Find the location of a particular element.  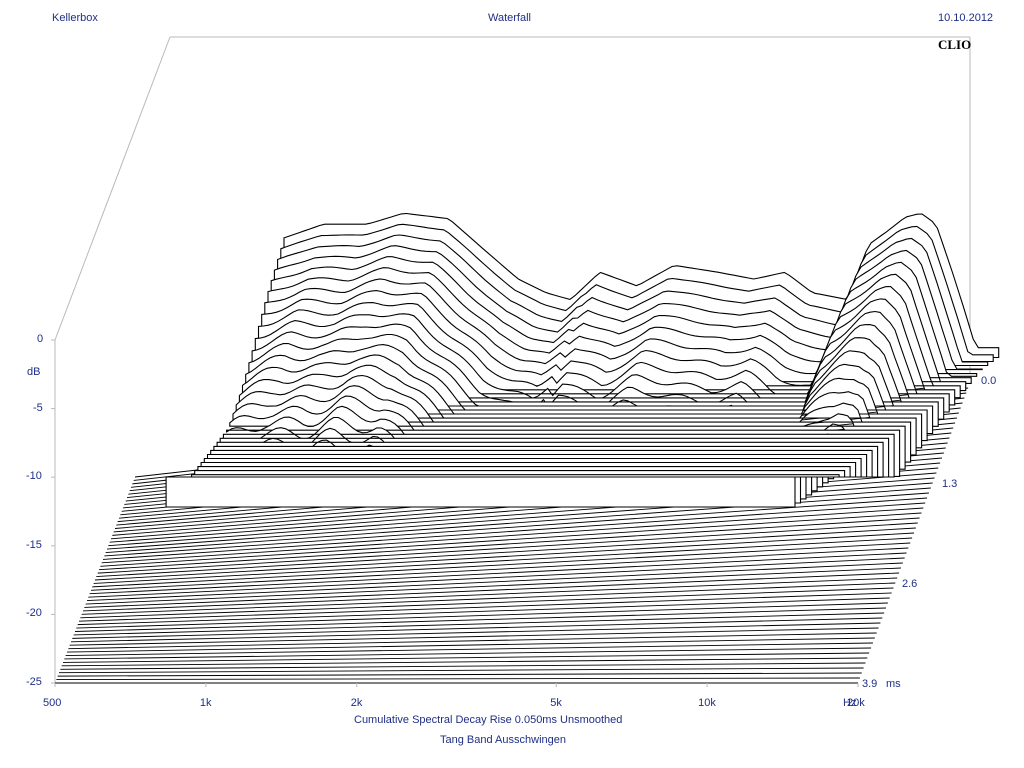

x-tick-label: 5k is located at coordinates (556, 703).